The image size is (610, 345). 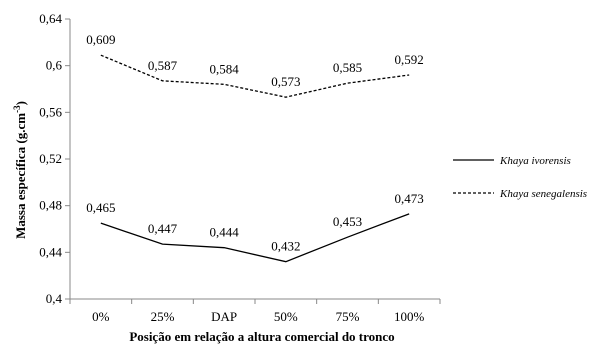 What do you see at coordinates (347, 221) in the screenshot?
I see `data-label-khaya-ivorensis: 0,453` at bounding box center [347, 221].